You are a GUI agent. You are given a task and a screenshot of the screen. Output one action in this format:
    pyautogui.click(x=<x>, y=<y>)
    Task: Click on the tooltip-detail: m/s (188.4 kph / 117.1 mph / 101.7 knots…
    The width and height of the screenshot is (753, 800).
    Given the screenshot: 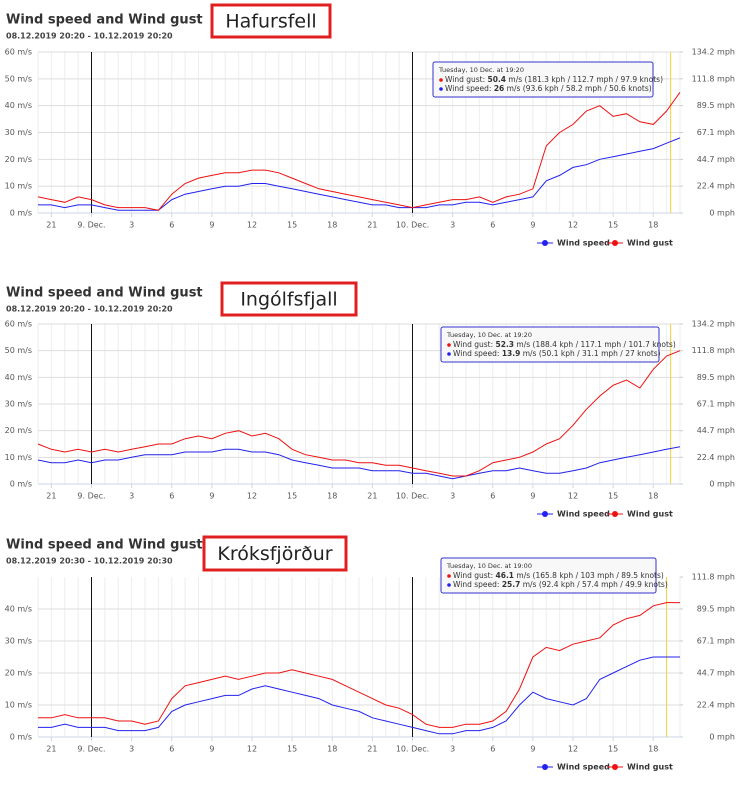 What is the action you would take?
    pyautogui.click(x=595, y=344)
    